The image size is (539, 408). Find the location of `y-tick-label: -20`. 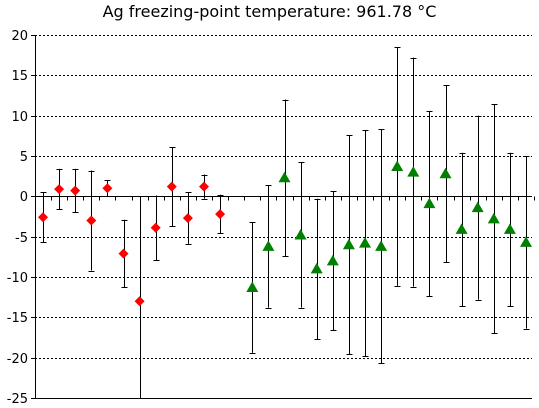

y-tick-label: -20 is located at coordinates (17, 359).